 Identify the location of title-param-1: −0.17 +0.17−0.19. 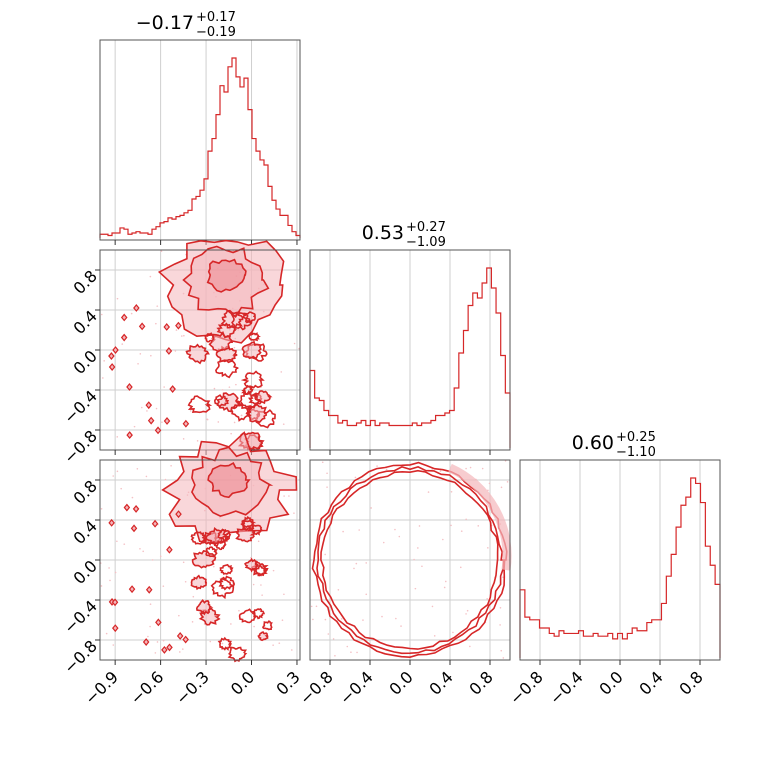
(186, 25).